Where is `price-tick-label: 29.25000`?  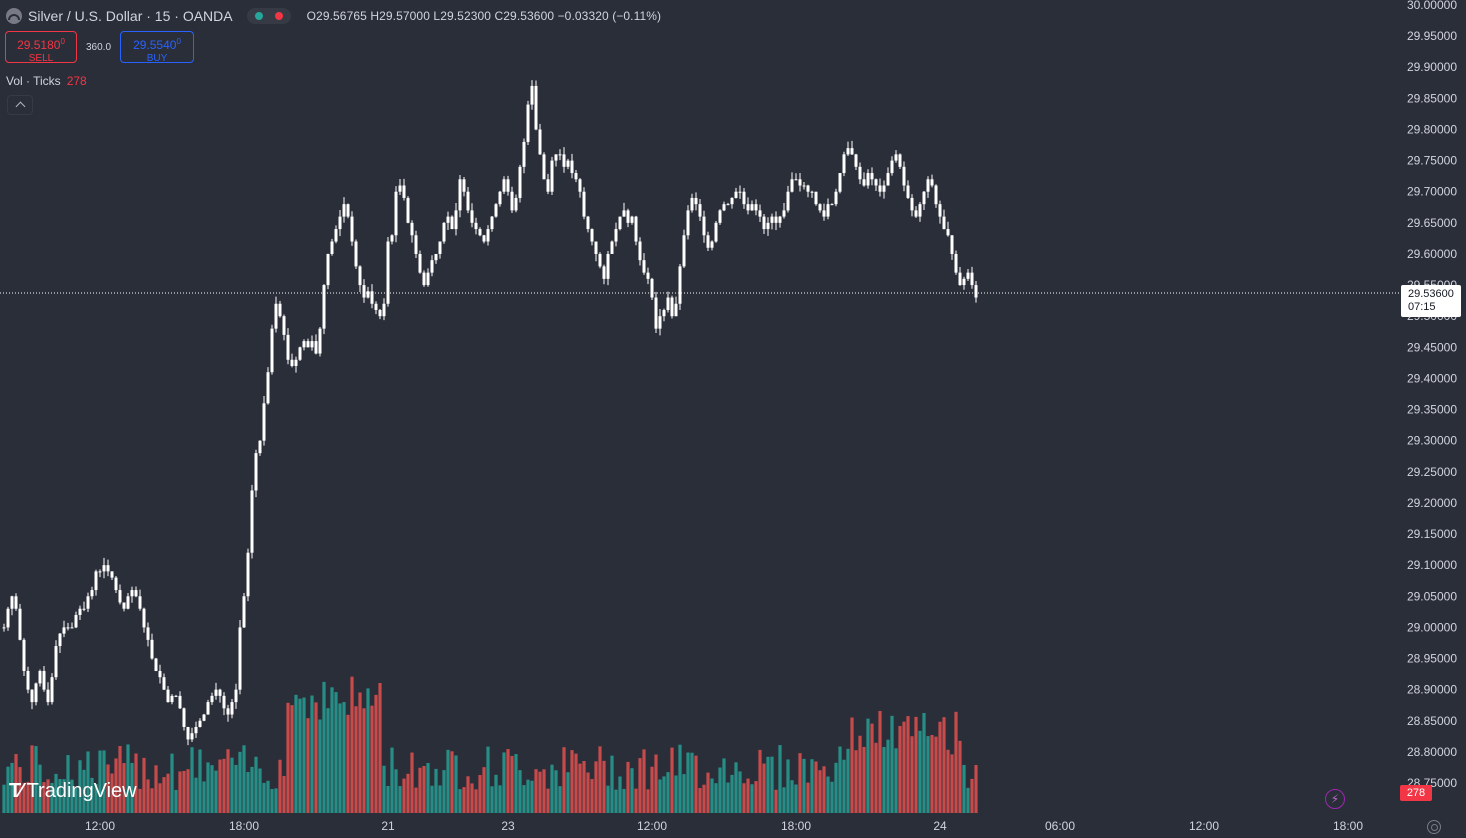 price-tick-label: 29.25000 is located at coordinates (1432, 472).